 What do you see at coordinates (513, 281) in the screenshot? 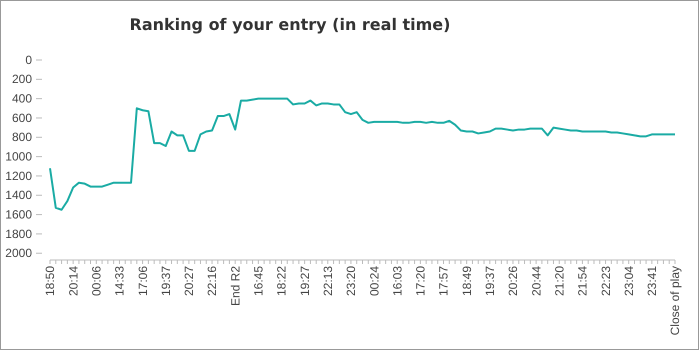
I see `x-tick-label: 20:26` at bounding box center [513, 281].